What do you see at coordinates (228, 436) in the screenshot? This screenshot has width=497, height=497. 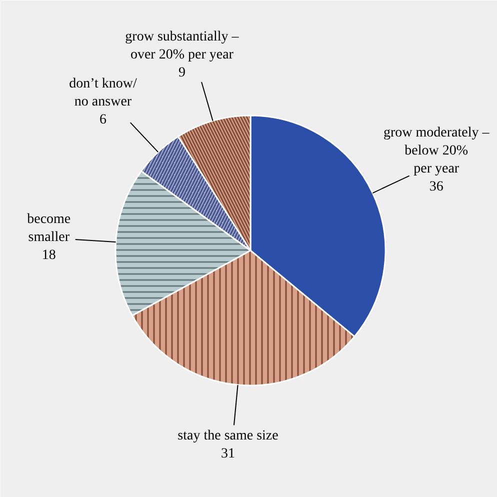 I see `slice-label: stay the same size` at bounding box center [228, 436].